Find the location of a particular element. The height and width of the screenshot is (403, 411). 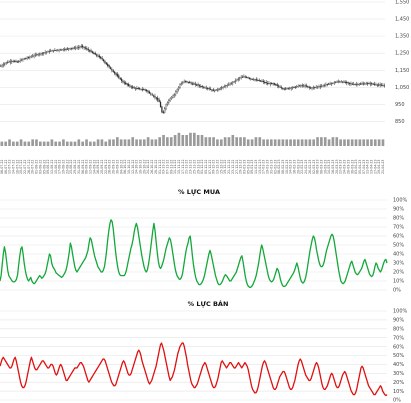

x-date-label: 20-02-23 is located at coordinates (298, 167).